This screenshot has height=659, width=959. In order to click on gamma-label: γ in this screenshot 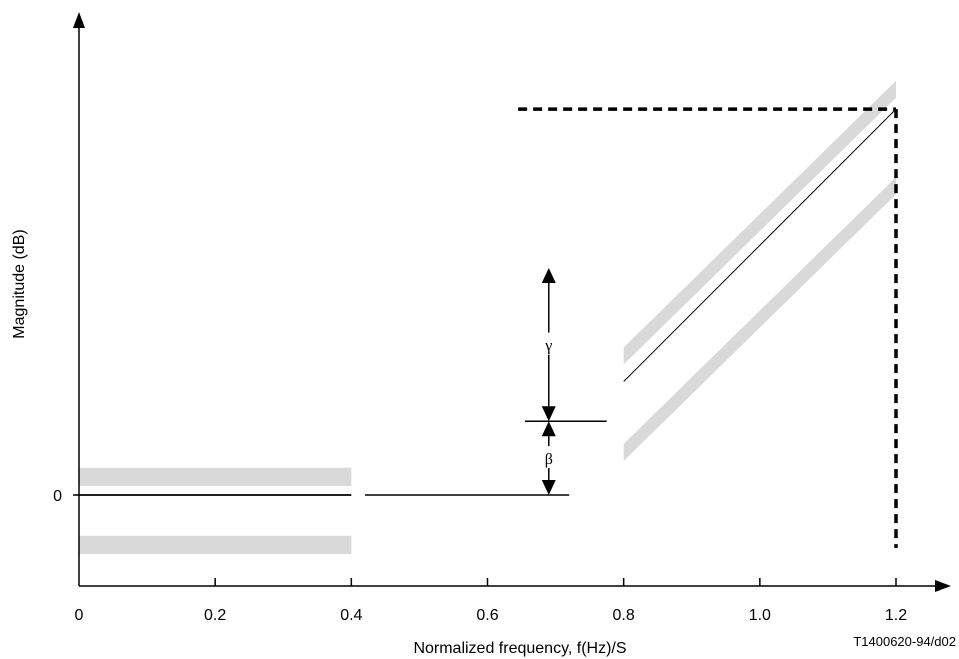, I will do `click(548, 346)`.